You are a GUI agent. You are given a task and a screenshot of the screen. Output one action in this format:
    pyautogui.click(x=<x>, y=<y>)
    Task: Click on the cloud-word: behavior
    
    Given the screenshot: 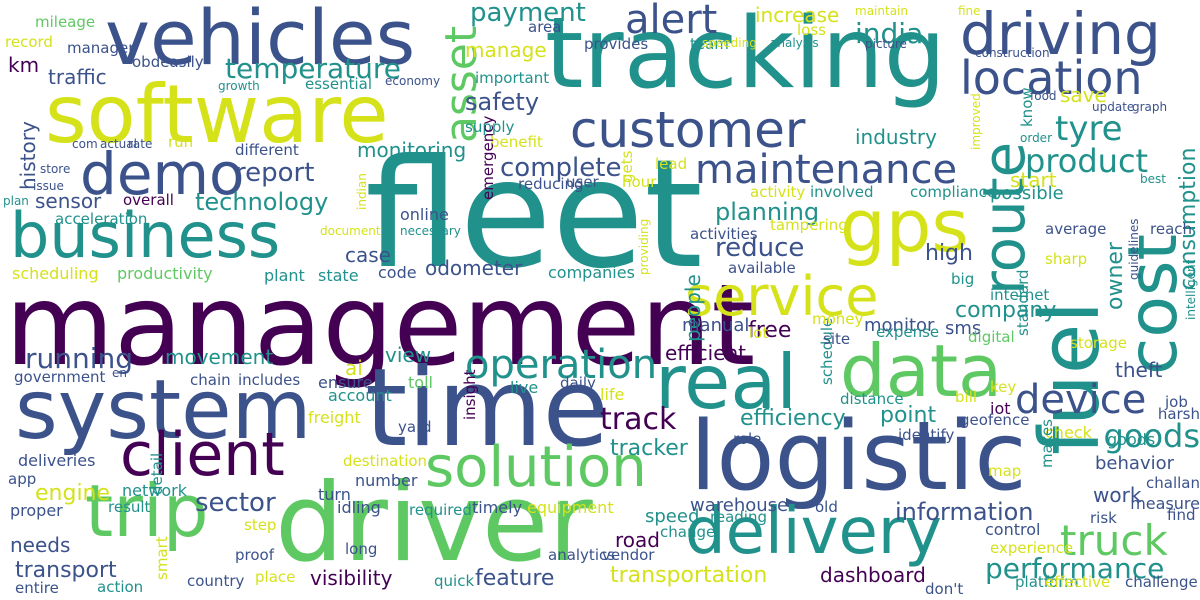 What is the action you would take?
    pyautogui.click(x=1135, y=463)
    